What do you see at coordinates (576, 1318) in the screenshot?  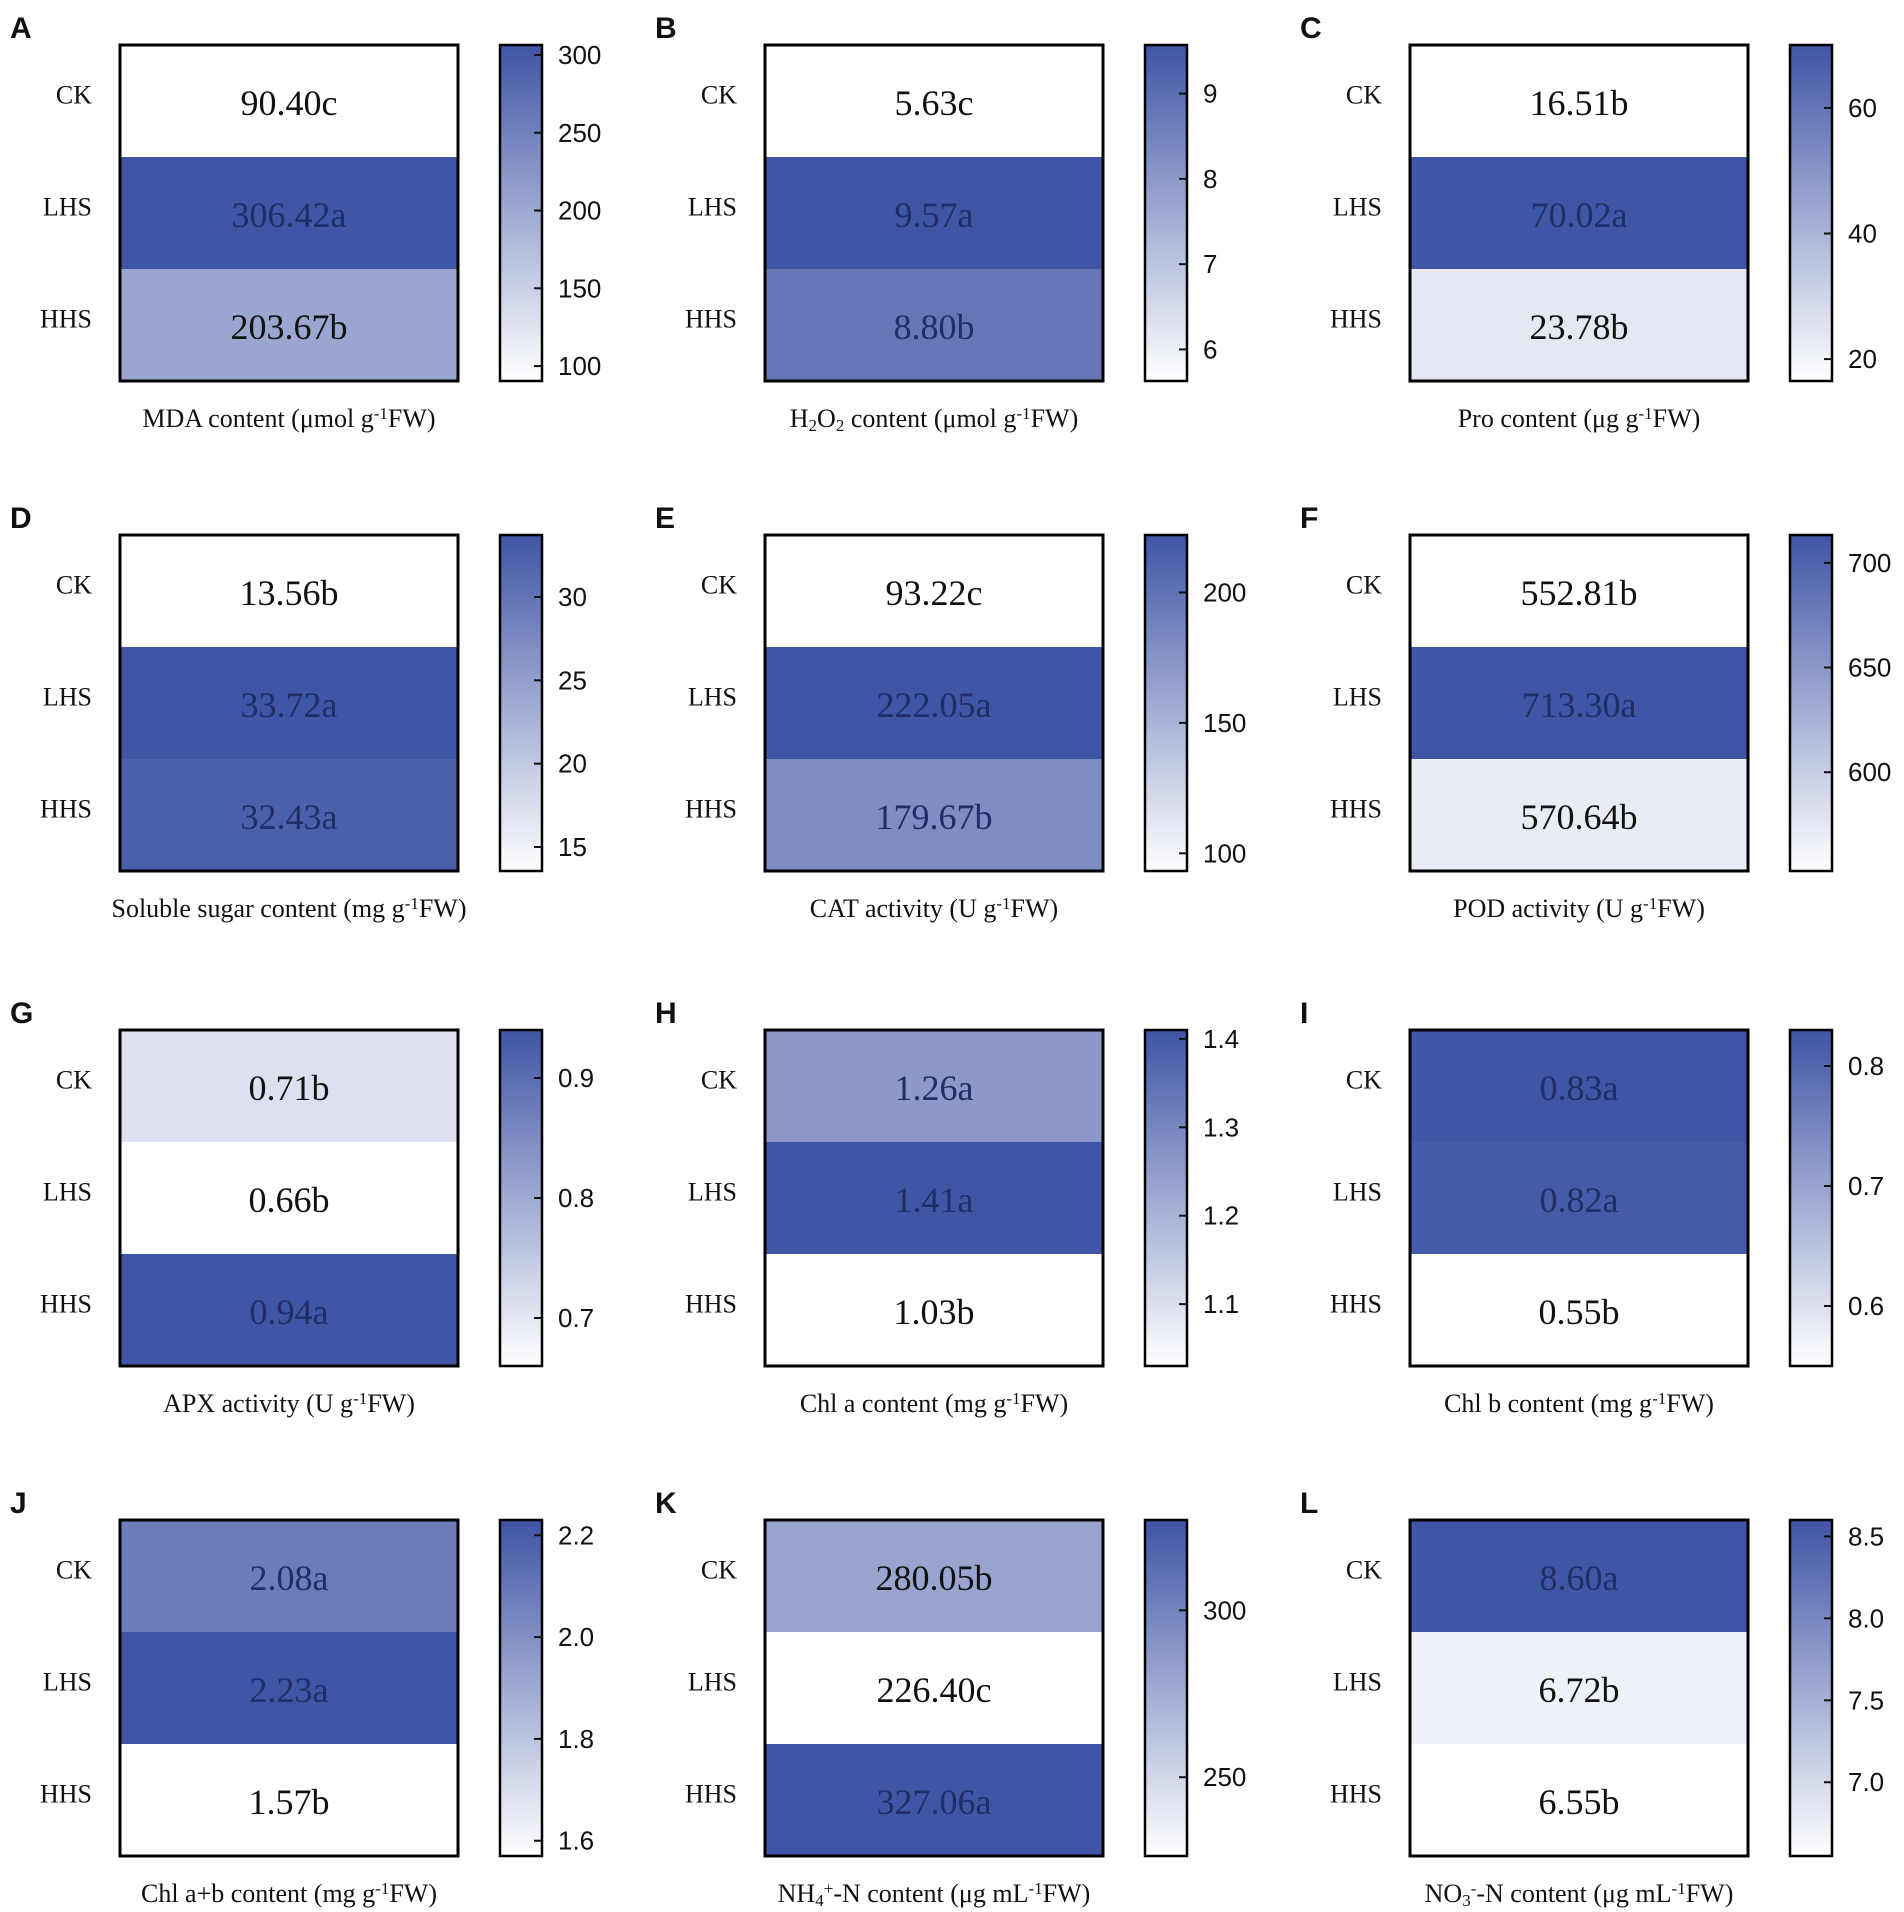 I see `colorbar-tick-label-g: 0.7` at bounding box center [576, 1318].